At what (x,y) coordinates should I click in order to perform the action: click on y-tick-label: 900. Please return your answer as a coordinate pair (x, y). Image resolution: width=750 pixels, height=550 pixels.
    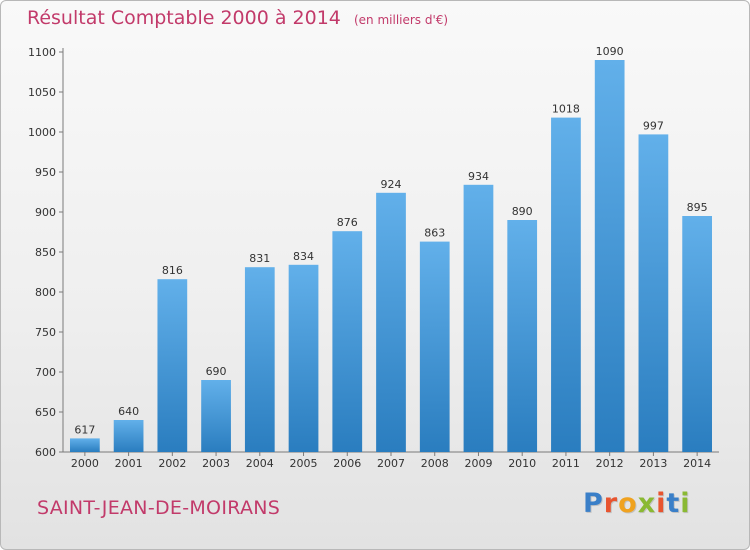
    Looking at the image, I should click on (45, 212).